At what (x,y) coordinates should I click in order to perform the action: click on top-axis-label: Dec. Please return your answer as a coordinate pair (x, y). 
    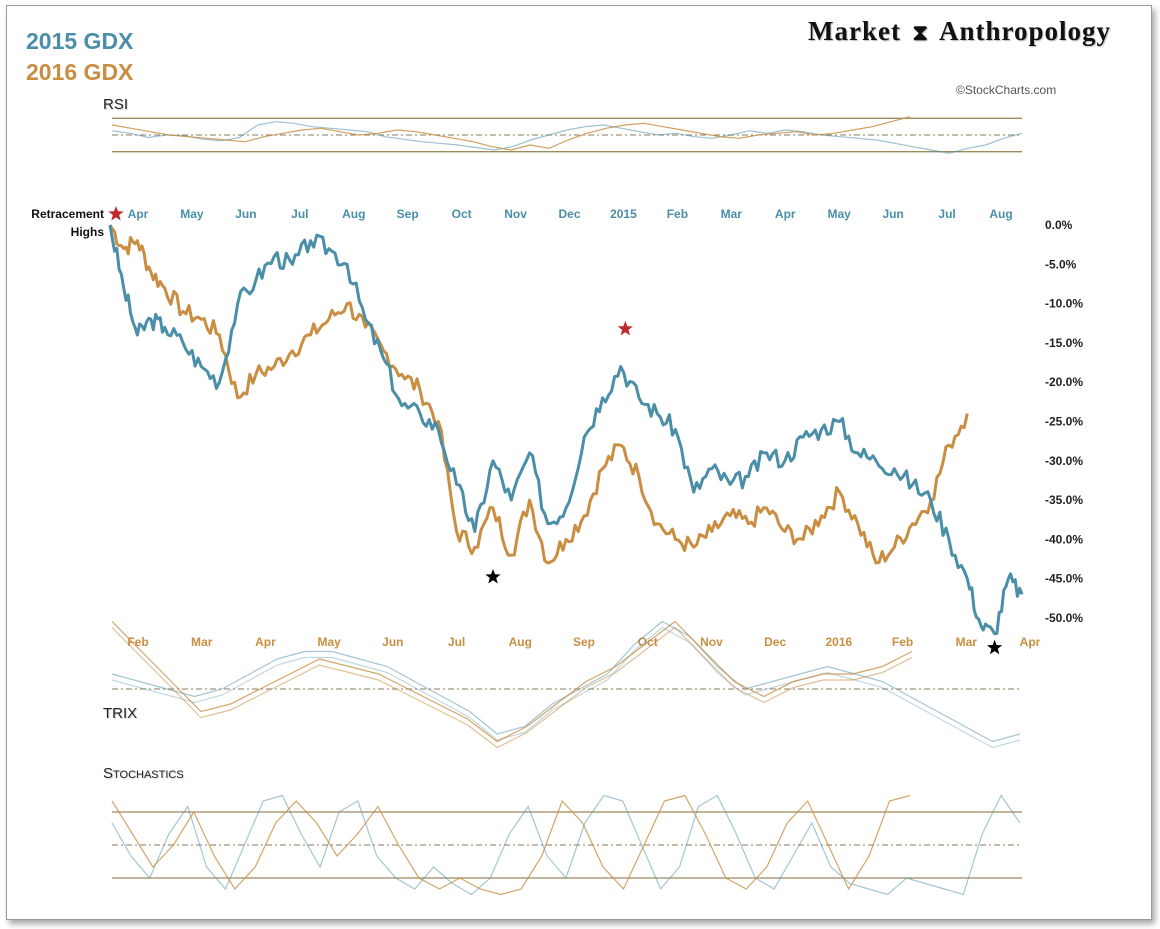
    Looking at the image, I should click on (569, 214).